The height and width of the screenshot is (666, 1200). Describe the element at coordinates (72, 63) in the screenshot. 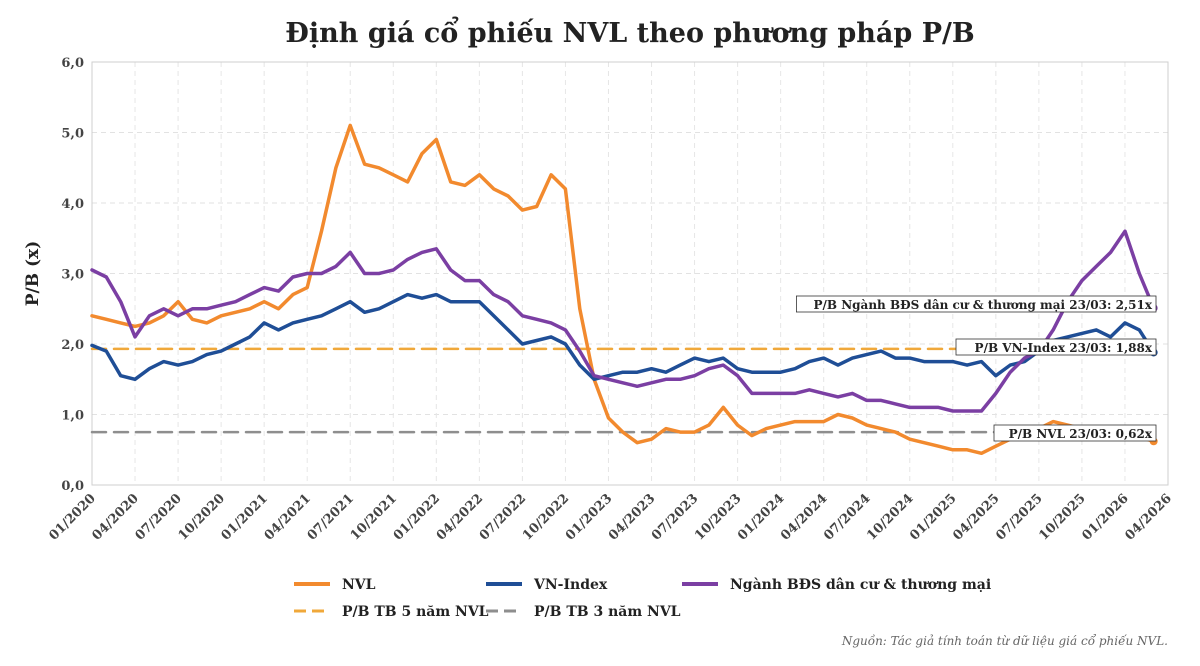

I see `y-tick-label: 6,0` at that location.